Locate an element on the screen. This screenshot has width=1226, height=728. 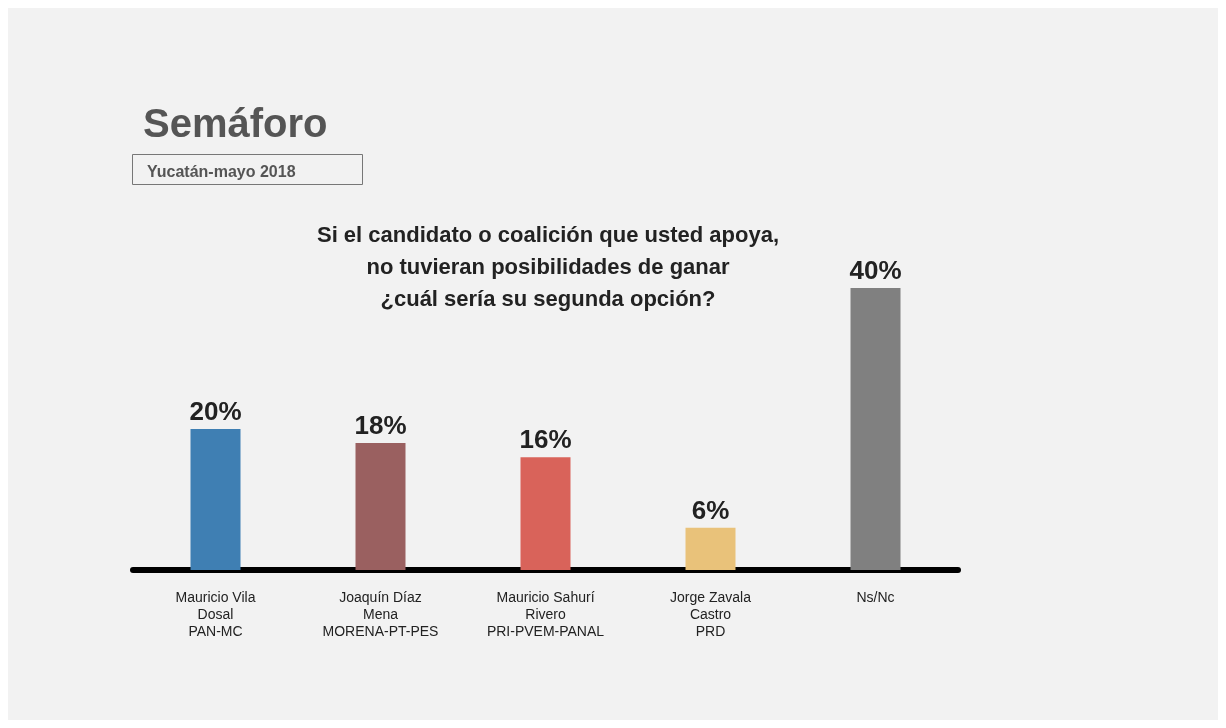
x-tick-label: Joaquín Díaz Mena MORENA-PT-PES is located at coordinates (380, 613).